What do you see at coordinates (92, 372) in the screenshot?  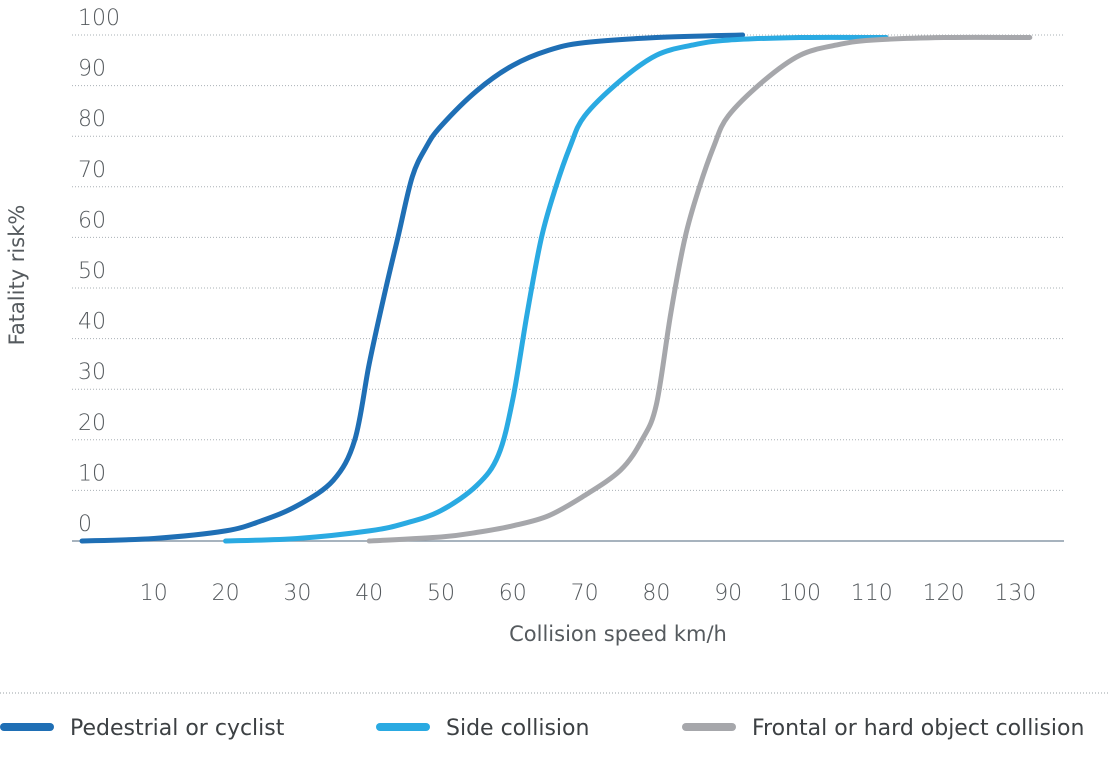 I see `y-tick-label: 30` at bounding box center [92, 372].